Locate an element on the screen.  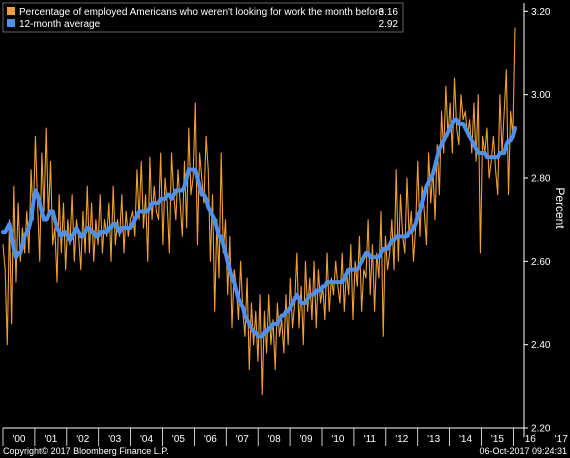
y-tick-label: 2.60 is located at coordinates (541, 262).